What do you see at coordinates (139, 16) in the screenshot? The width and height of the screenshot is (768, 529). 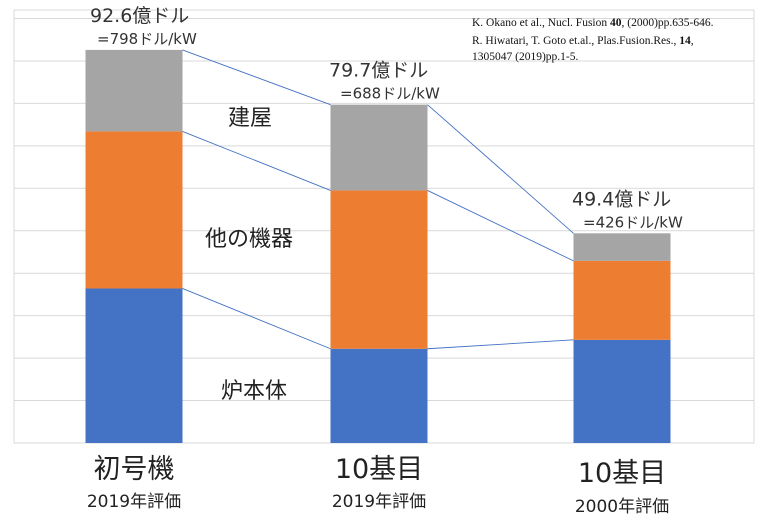 I see `total-cost-label: 92.6億ドル` at bounding box center [139, 16].